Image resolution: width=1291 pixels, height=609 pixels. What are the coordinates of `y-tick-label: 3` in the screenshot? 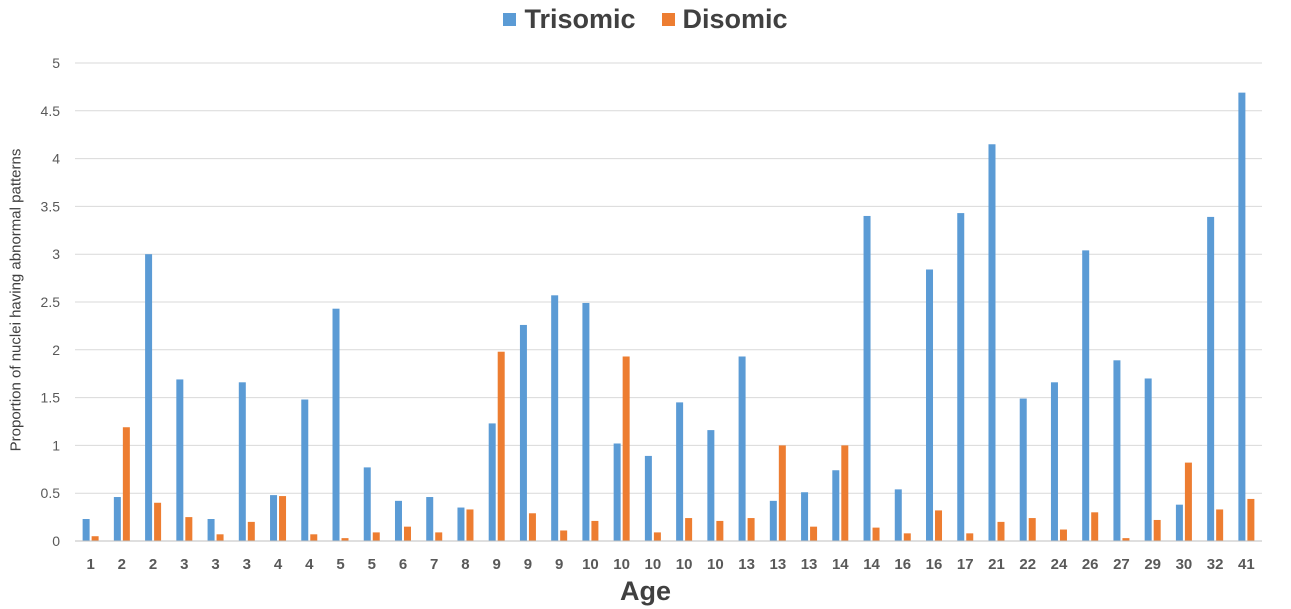 It's located at (56, 254).